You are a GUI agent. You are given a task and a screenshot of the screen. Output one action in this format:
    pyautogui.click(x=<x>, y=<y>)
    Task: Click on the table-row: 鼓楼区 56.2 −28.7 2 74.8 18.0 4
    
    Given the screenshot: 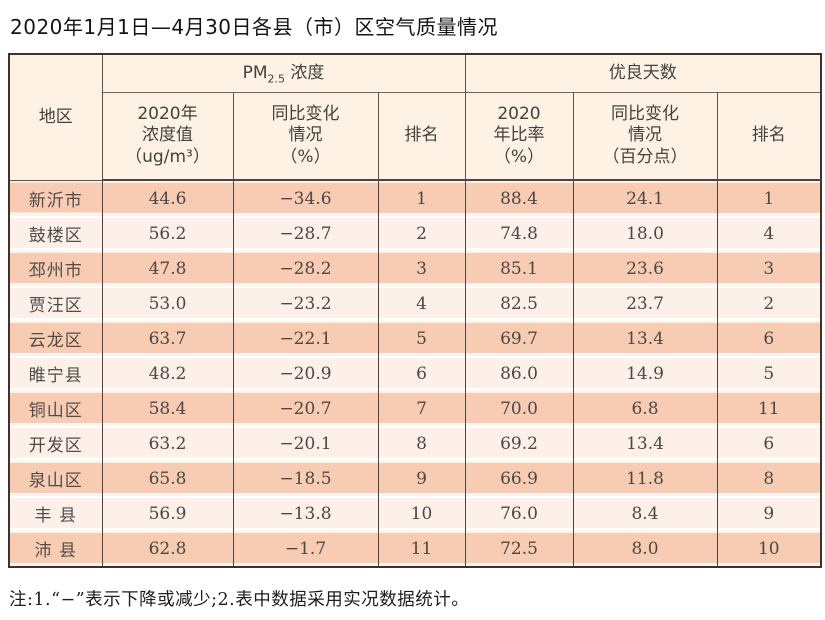 What is the action you would take?
    pyautogui.click(x=415, y=233)
    